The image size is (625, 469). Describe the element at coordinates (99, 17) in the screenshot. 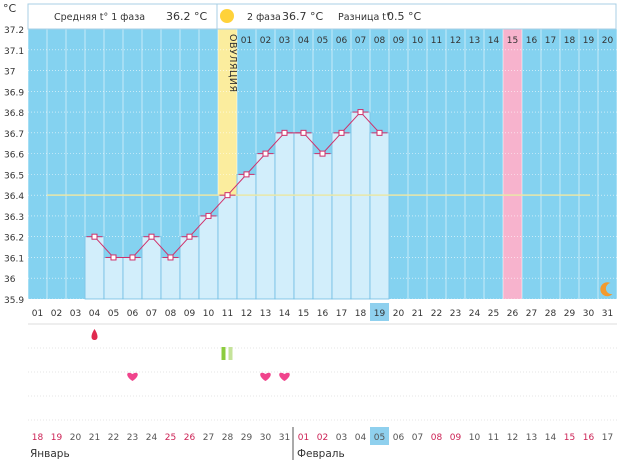

I see `phase1-label: Средняя t° 1 фаза` at that location.